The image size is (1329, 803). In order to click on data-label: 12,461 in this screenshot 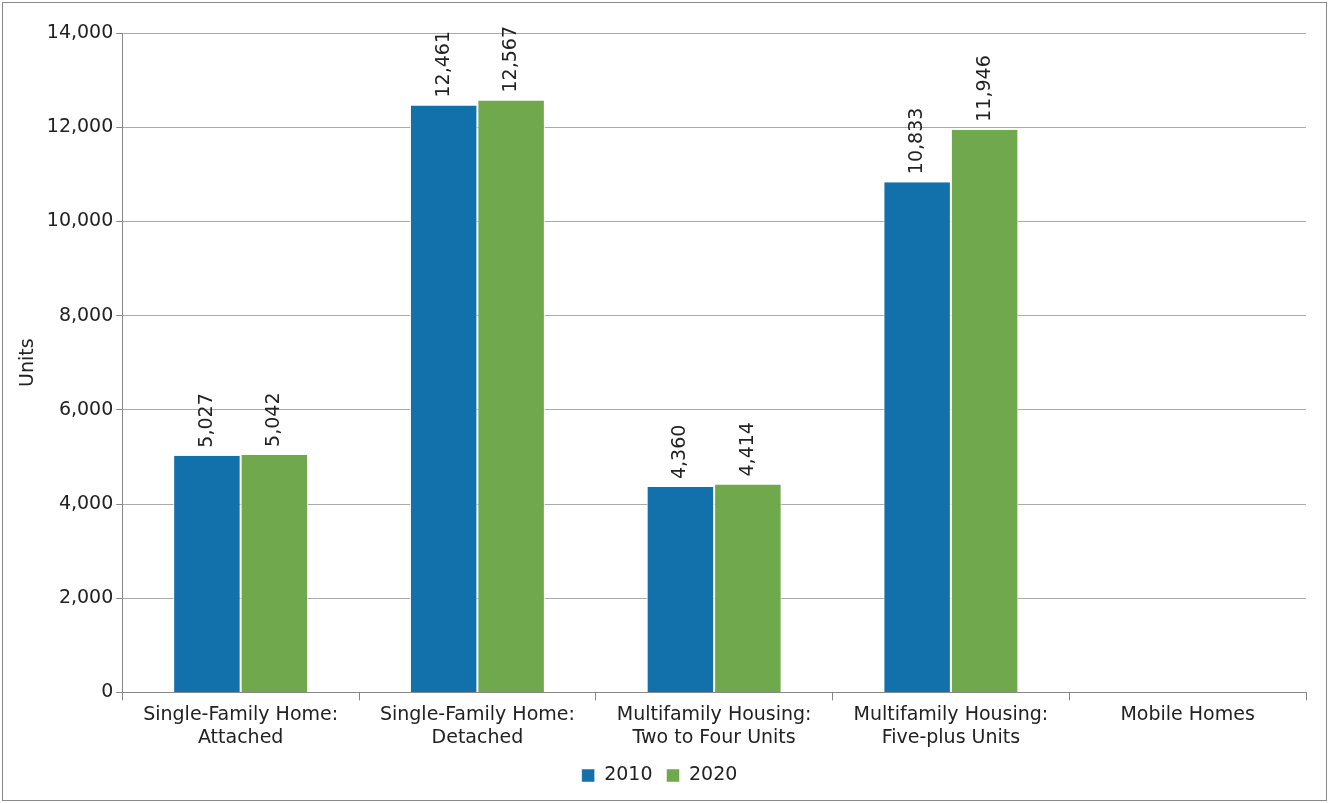, I will do `click(441, 64)`.